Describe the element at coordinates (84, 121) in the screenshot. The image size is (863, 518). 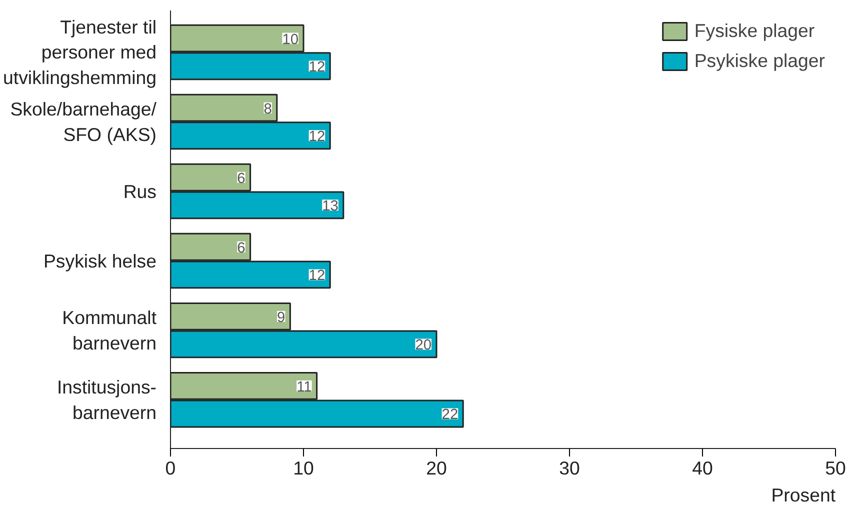
I see `y-tick-label: Skole/barnehage/ SFO (AKS)` at that location.